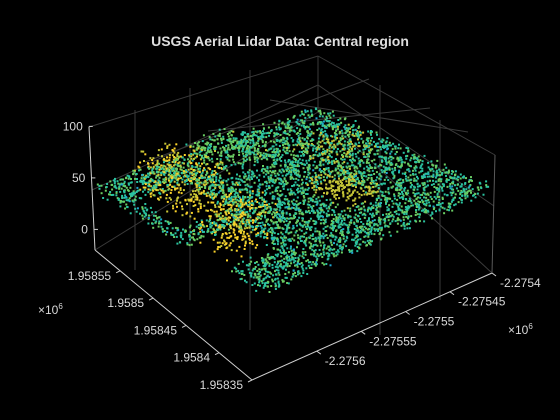 The width and height of the screenshot is (560, 420). I want to click on x-axis-ticks: -2.2756-2.27555 -2.2755-2.27545 -2.2754, so click(429, 320).